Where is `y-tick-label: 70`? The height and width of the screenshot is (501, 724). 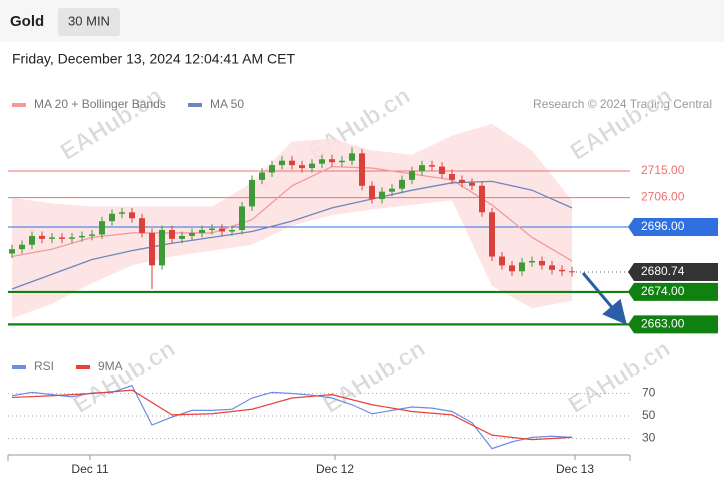 y-tick-label: 70 is located at coordinates (649, 393).